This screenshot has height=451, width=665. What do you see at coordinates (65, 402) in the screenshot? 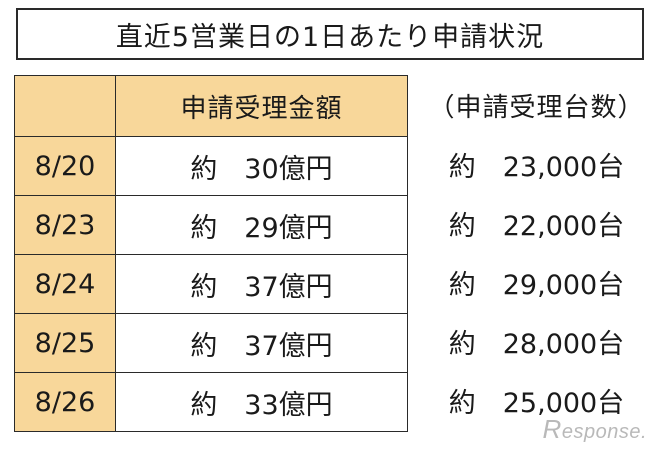
I see `date-cell: 8/26` at bounding box center [65, 402].